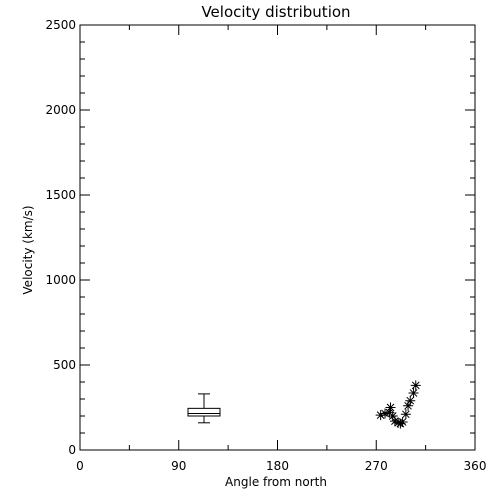  I want to click on x-tick-label: 90, so click(178, 466).